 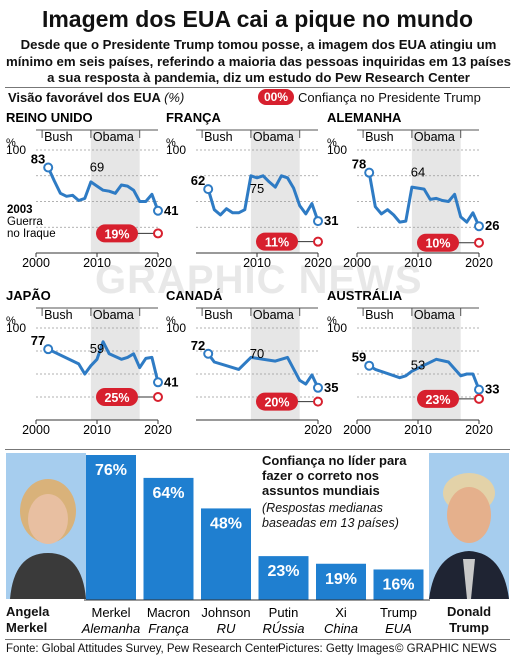 I want to click on bar-value: 23%, so click(x=283, y=571).